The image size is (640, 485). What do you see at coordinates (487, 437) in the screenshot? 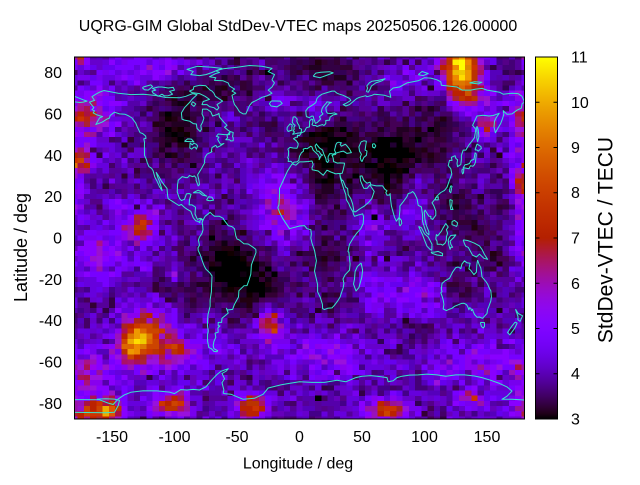
I see `svg-text: 150` at bounding box center [487, 437].